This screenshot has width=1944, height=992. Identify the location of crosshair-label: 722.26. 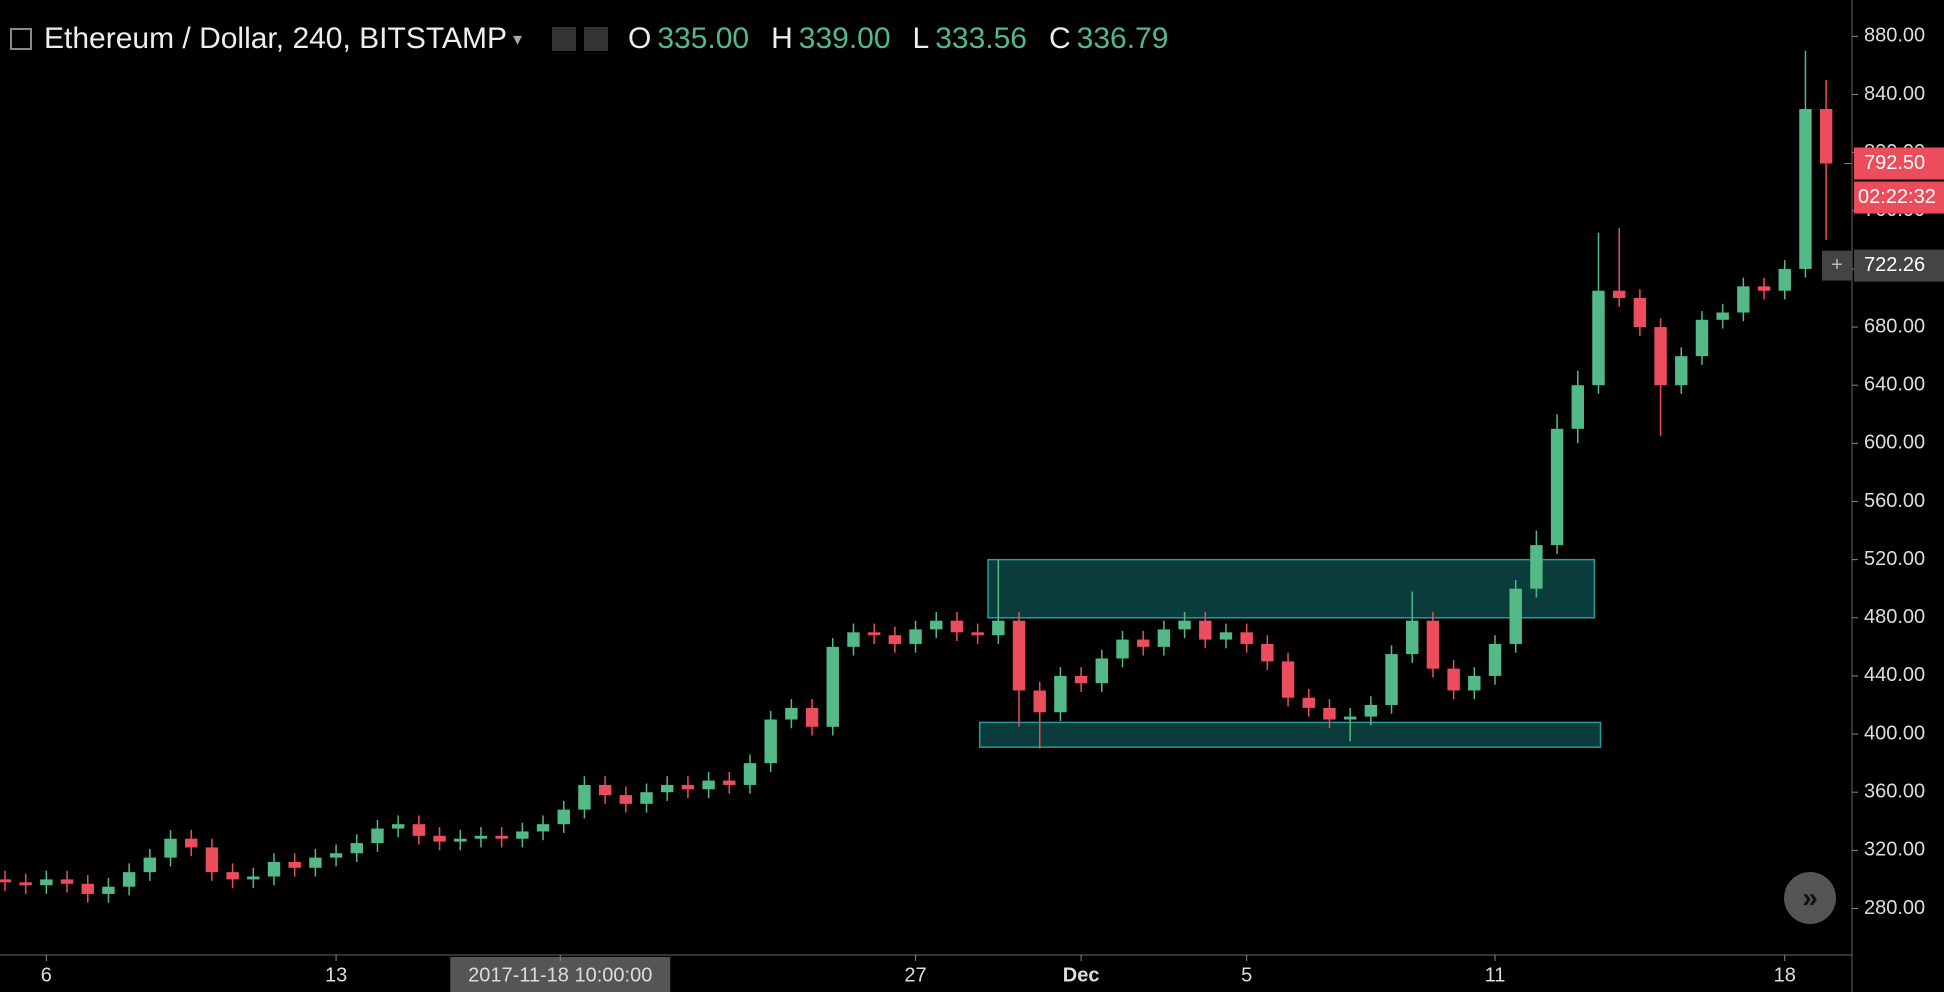
(1894, 265).